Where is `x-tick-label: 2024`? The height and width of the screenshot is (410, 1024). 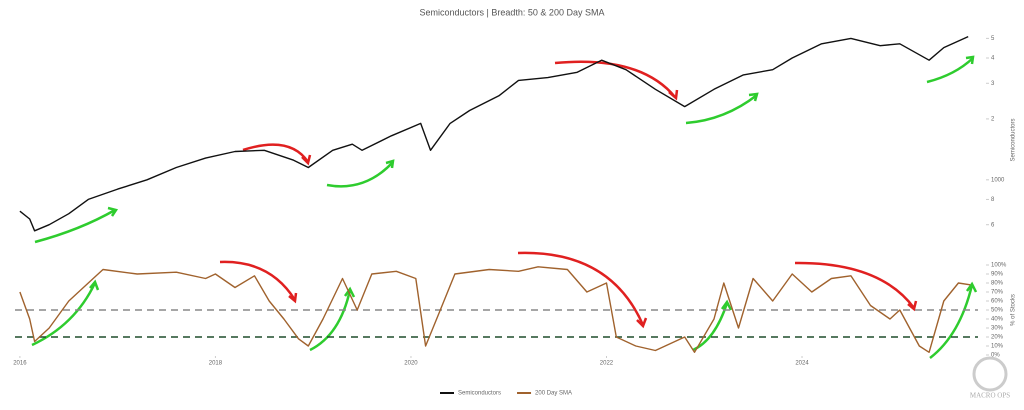
x-tick-label: 2024 is located at coordinates (802, 364).